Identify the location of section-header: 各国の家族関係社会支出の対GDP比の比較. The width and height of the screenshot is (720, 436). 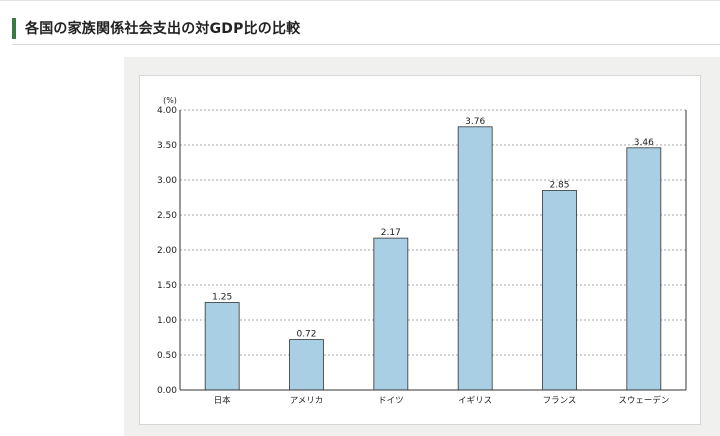
(156, 28).